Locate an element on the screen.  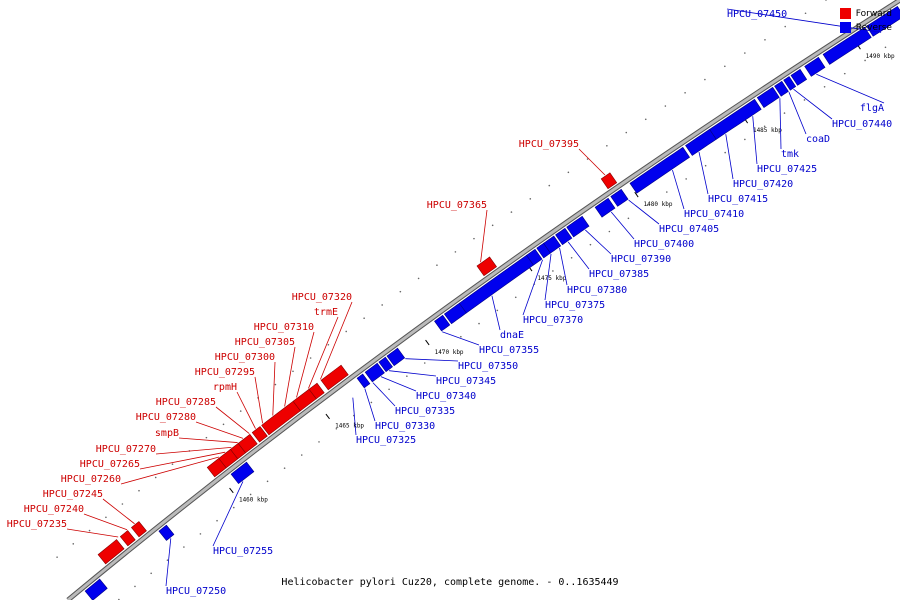
forward-gene-label: HPCU_07245 is located at coordinates (73, 494).